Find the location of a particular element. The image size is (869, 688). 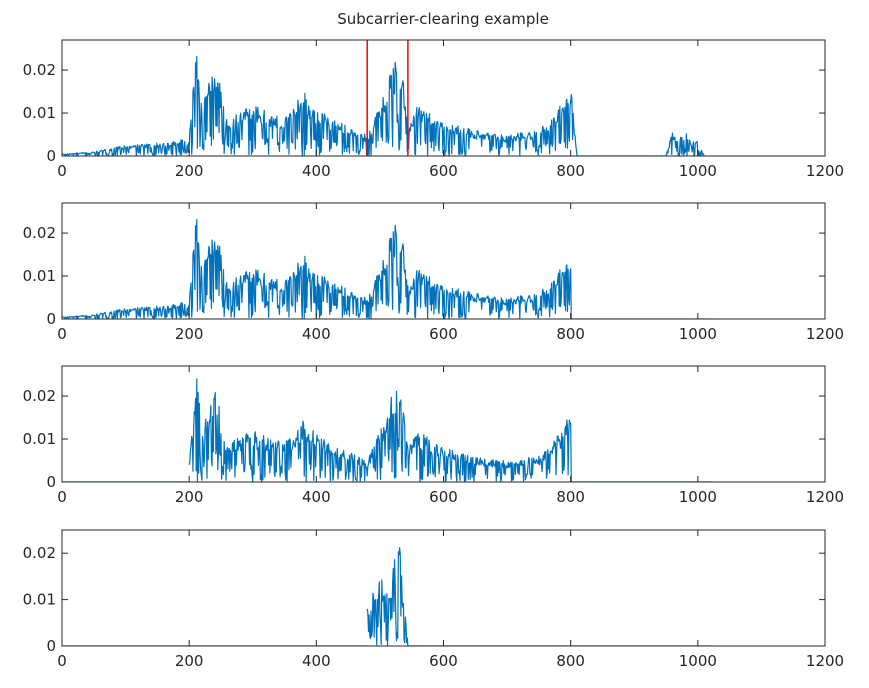

chart-title: Subcarrier-clearing example is located at coordinates (443, 19).